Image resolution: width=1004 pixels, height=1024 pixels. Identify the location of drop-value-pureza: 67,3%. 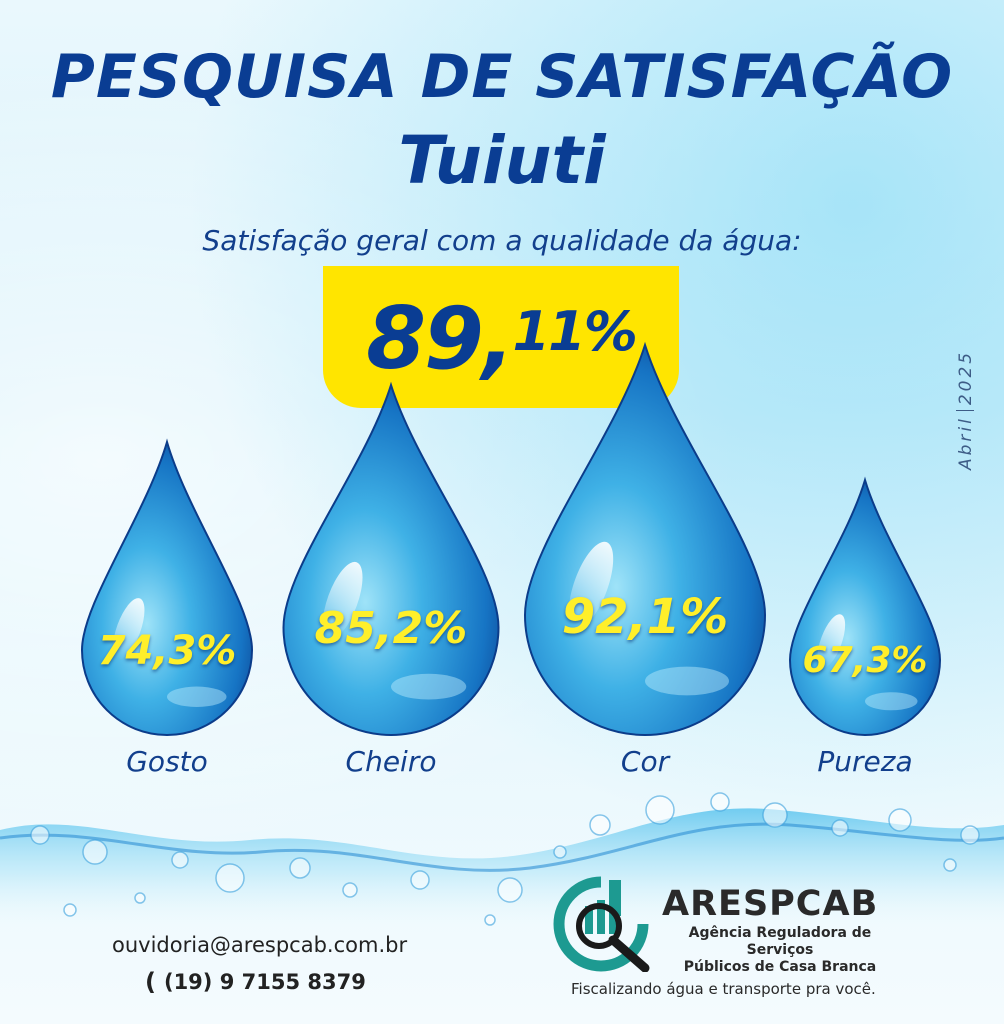
(865, 661).